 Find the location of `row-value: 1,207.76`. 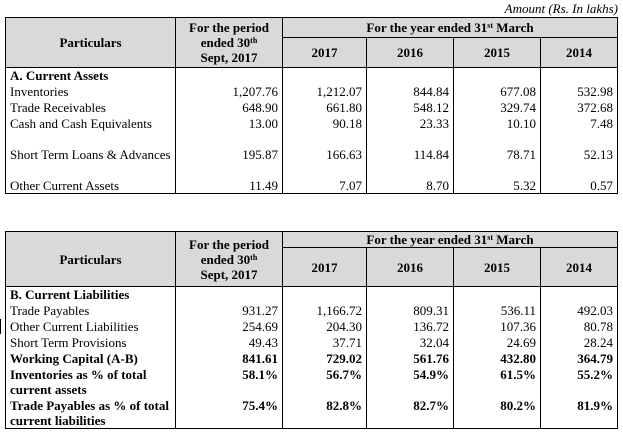

row-value: 1,207.76 is located at coordinates (229, 91).